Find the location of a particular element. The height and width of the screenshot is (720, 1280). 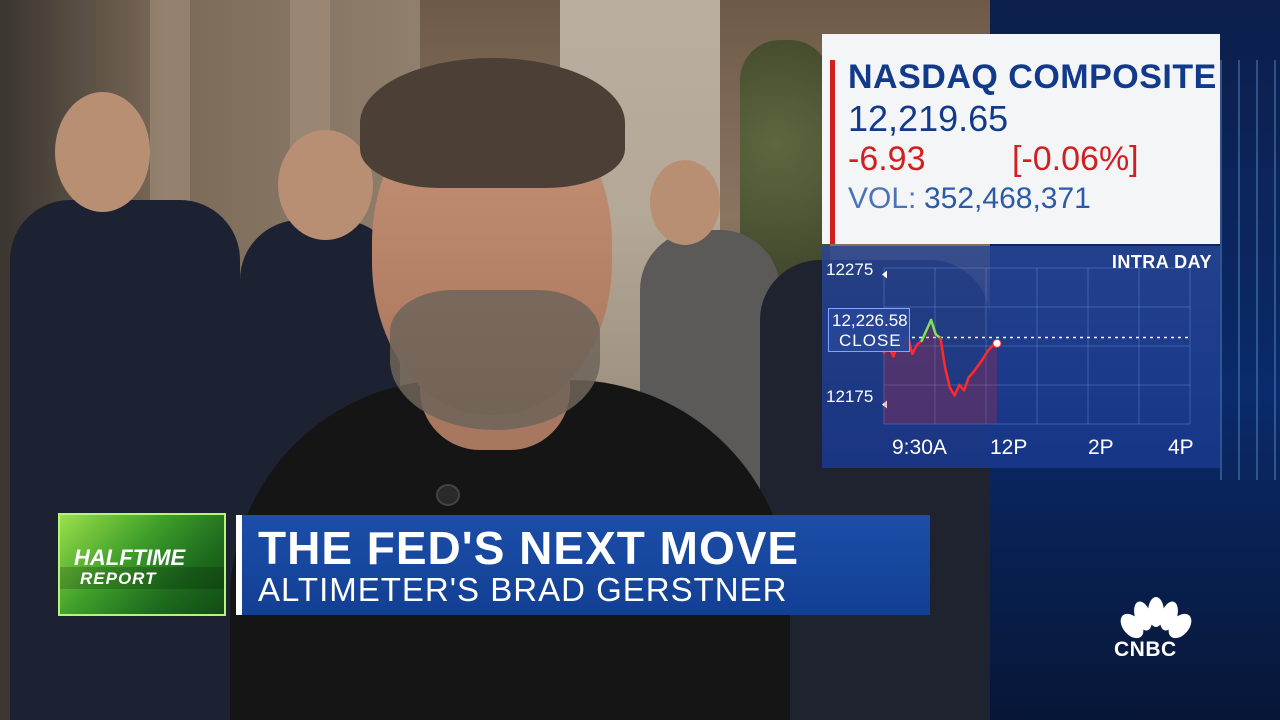

network-logo-text: CNBC is located at coordinates (1145, 649).